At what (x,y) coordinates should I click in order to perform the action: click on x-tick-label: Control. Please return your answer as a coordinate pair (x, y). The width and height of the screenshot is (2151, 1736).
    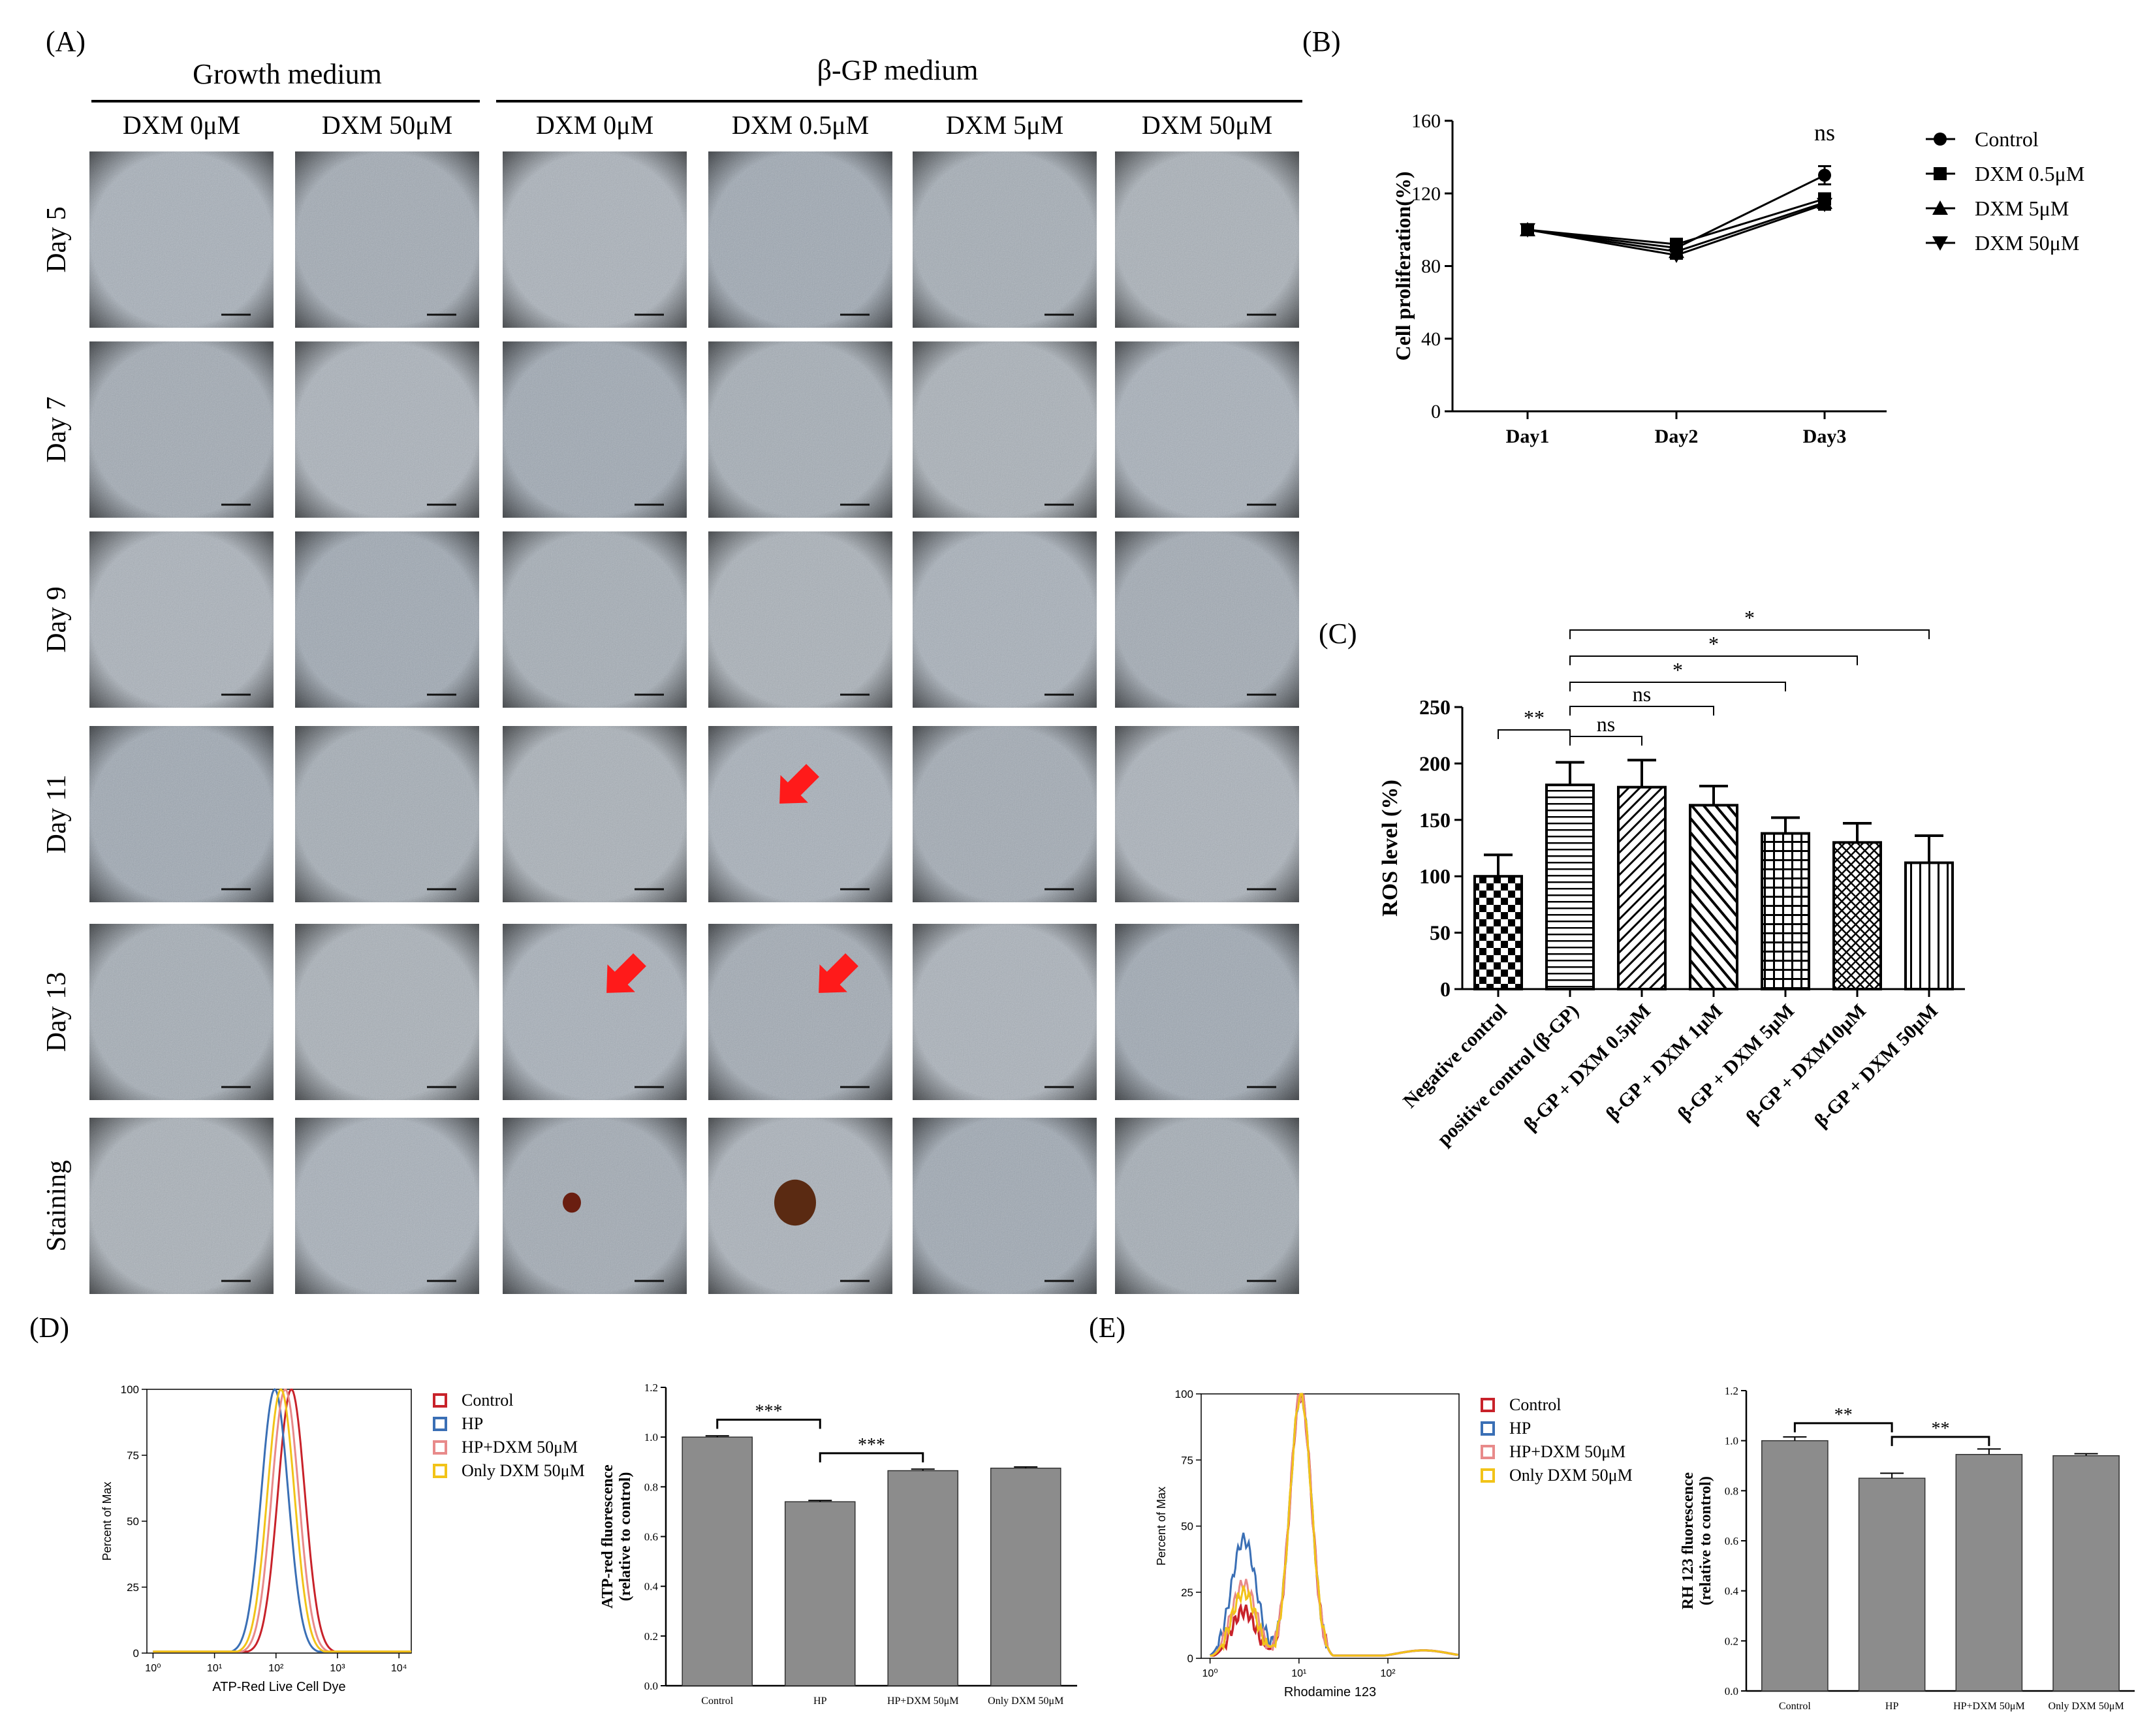
    Looking at the image, I should click on (717, 1701).